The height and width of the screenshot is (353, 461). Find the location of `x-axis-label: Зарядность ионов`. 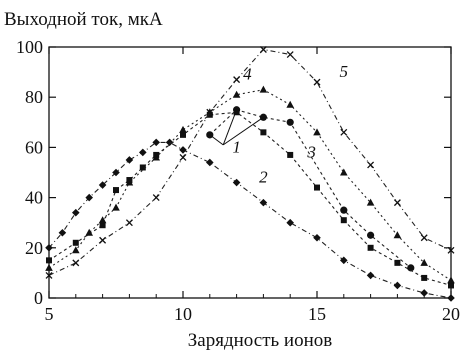

x-axis-label: Зарядность ионов is located at coordinates (260, 340).